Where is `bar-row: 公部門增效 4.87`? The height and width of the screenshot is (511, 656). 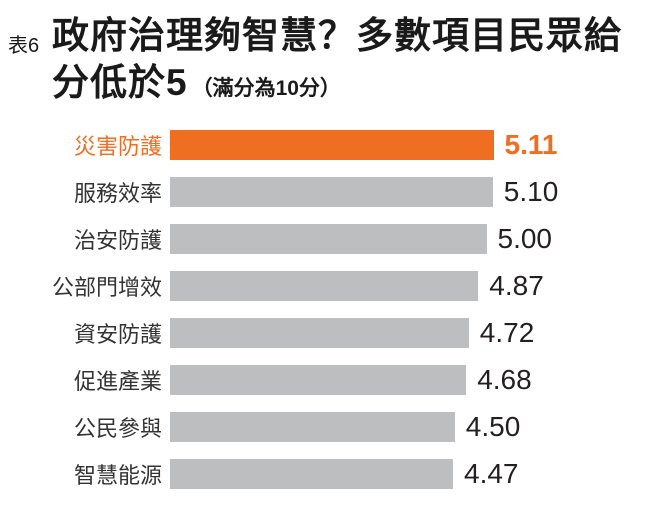 bar-row: 公部門增效 4.87 is located at coordinates (328, 285).